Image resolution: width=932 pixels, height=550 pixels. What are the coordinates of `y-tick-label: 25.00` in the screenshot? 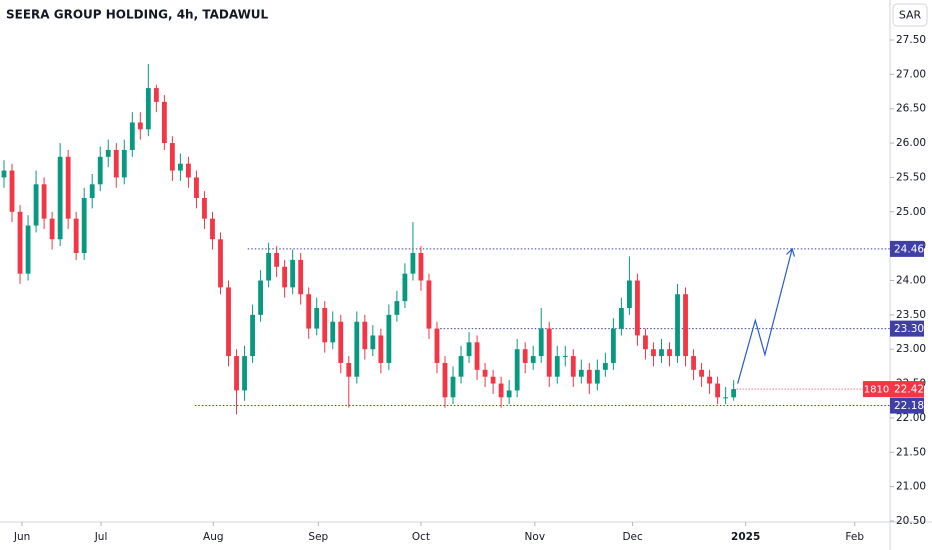 It's located at (911, 212).